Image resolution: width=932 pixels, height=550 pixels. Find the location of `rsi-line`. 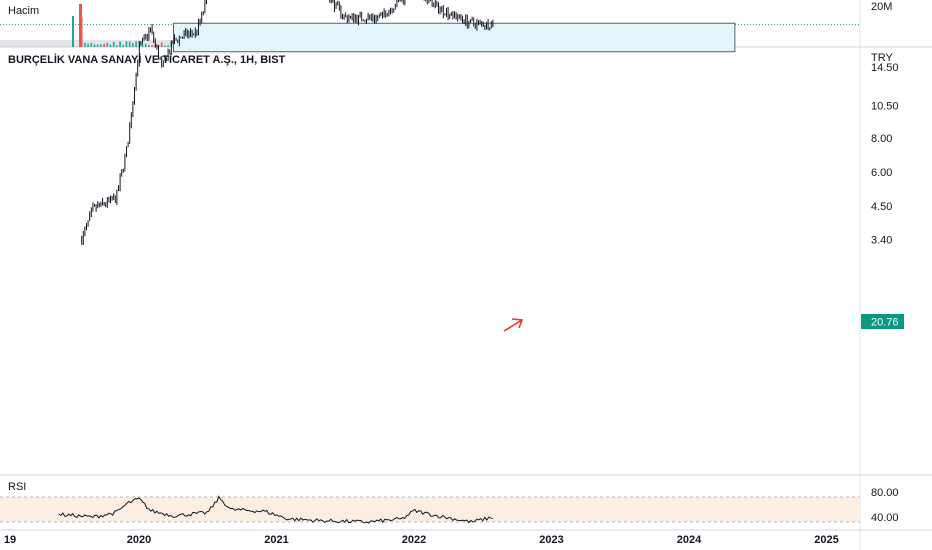

rsi-line is located at coordinates (275, 509).